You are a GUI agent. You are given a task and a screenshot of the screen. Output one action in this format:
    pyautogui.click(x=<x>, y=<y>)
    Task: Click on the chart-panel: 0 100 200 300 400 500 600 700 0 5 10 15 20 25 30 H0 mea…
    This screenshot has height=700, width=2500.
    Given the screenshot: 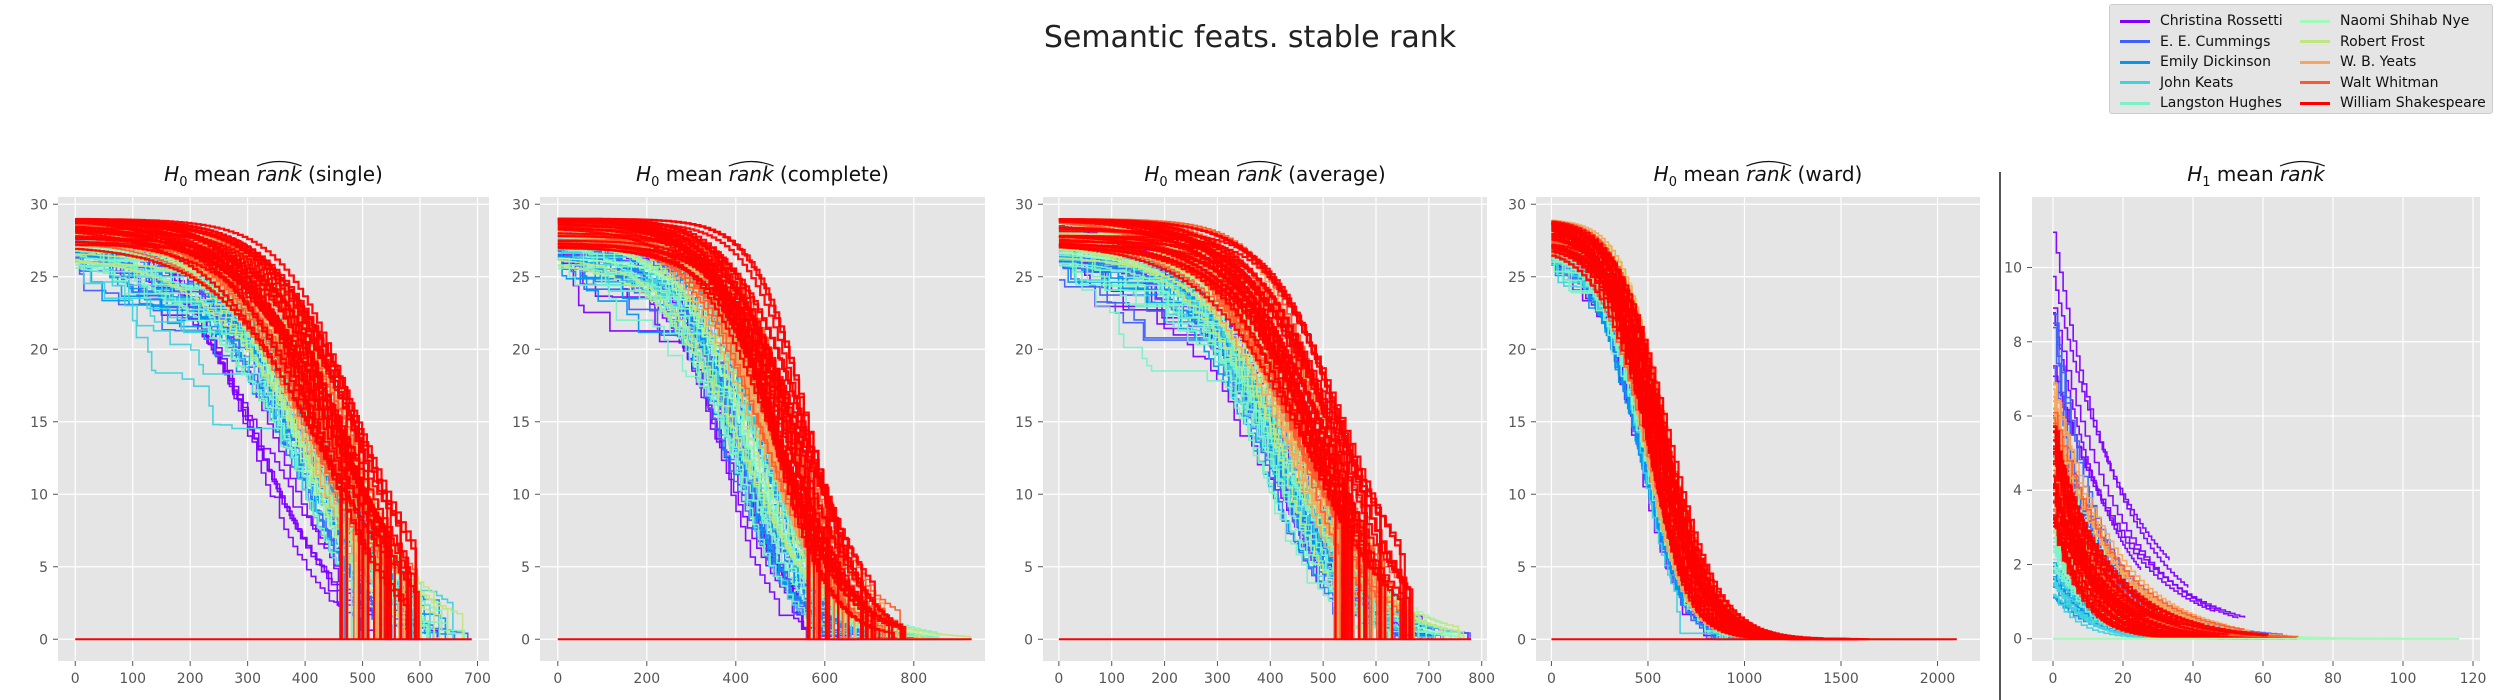 What is the action you would take?
    pyautogui.click(x=260, y=423)
    